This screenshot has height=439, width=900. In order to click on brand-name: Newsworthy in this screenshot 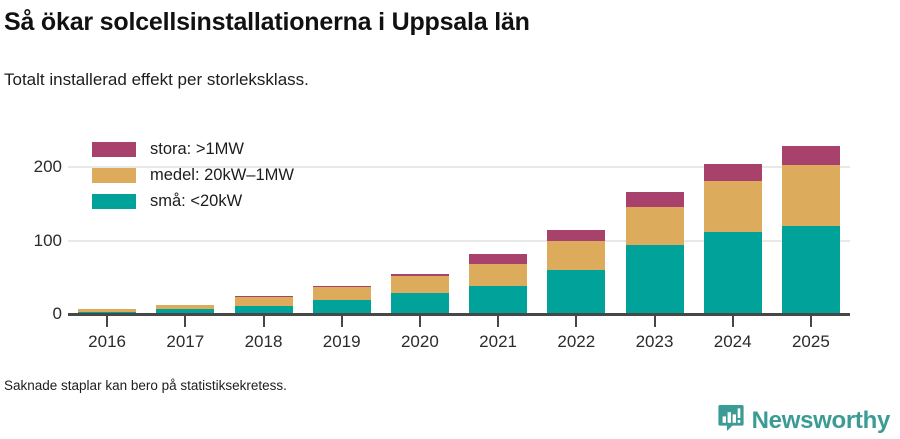, I will do `click(821, 420)`.